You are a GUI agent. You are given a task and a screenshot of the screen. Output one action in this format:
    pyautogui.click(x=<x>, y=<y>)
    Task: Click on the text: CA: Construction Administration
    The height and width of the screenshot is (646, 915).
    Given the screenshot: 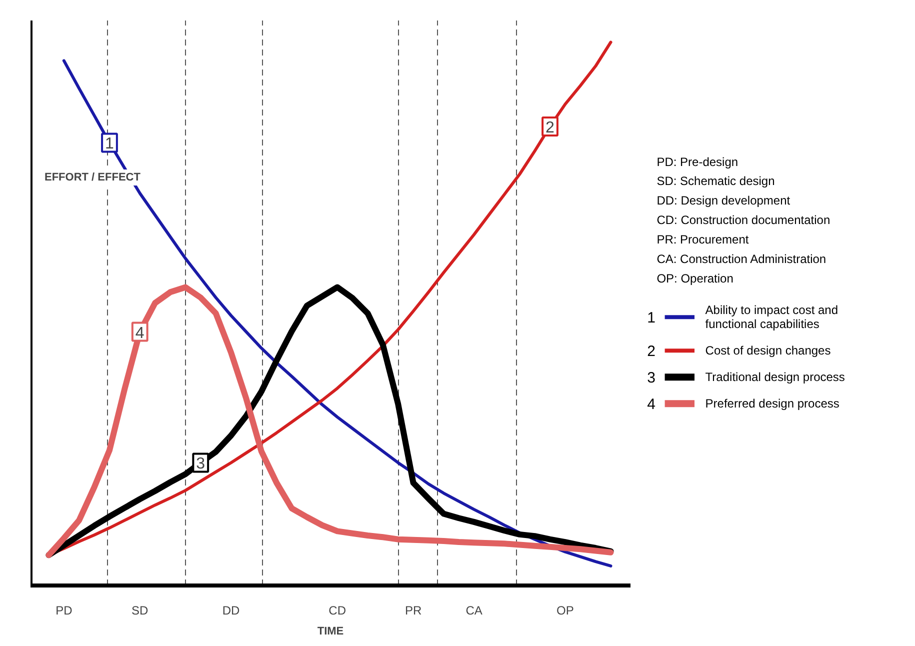 What is the action you would take?
    pyautogui.click(x=741, y=259)
    